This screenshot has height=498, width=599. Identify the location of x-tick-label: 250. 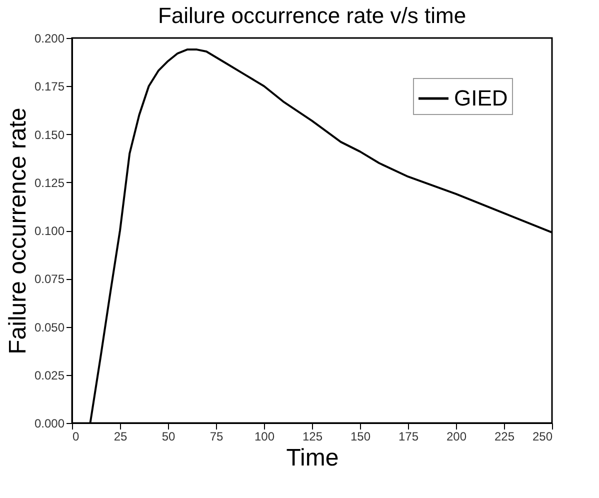
(542, 437).